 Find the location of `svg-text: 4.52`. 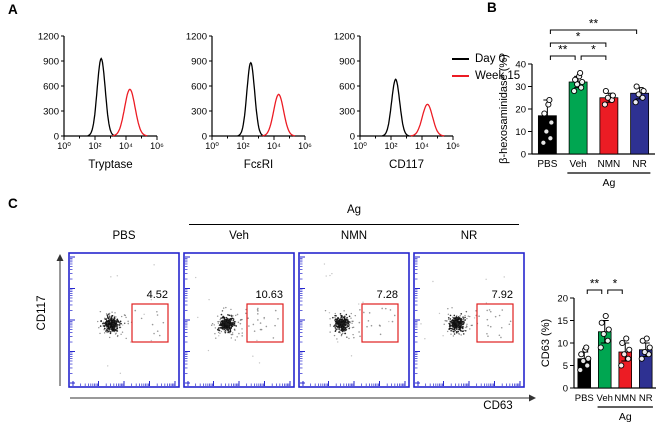

svg-text: 4.52 is located at coordinates (157, 295).